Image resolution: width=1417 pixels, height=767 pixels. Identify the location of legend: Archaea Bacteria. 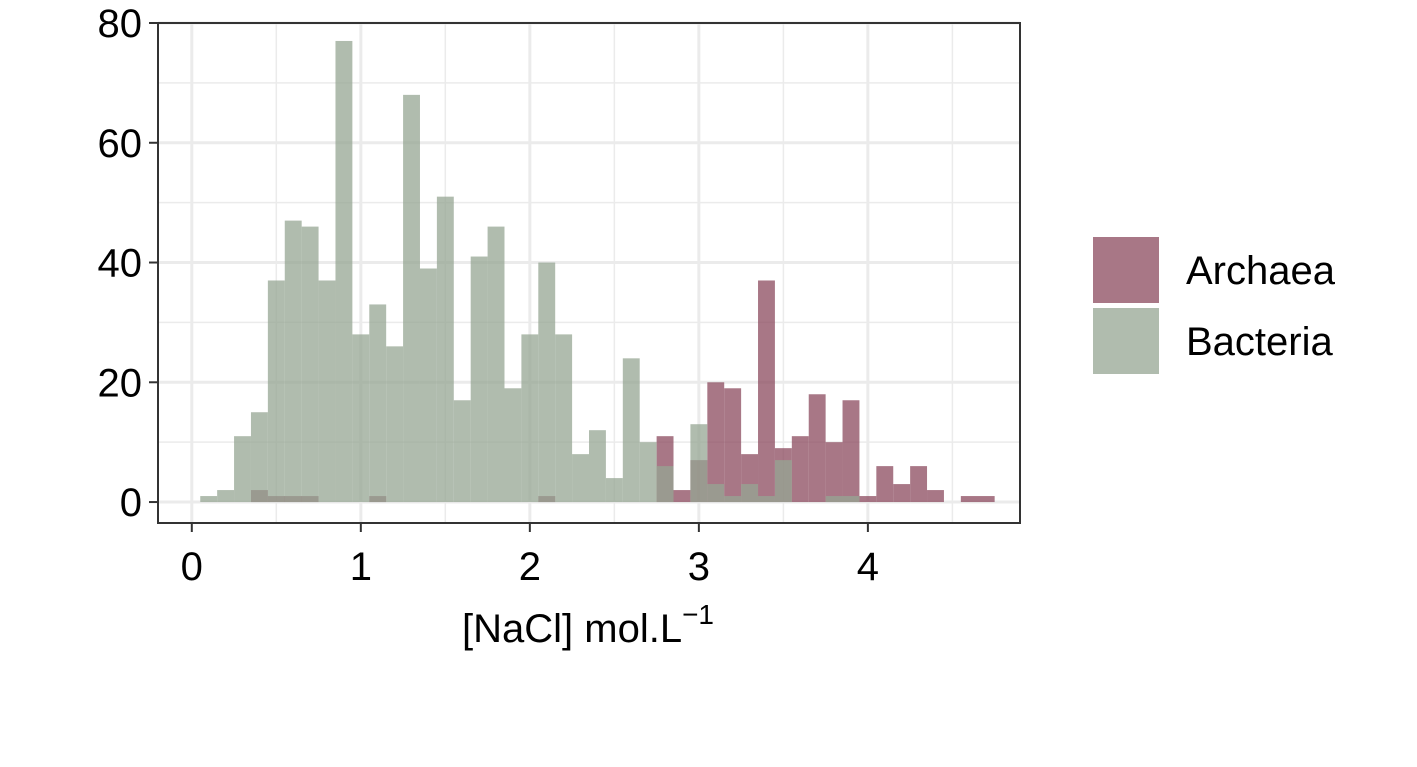
(1214, 305).